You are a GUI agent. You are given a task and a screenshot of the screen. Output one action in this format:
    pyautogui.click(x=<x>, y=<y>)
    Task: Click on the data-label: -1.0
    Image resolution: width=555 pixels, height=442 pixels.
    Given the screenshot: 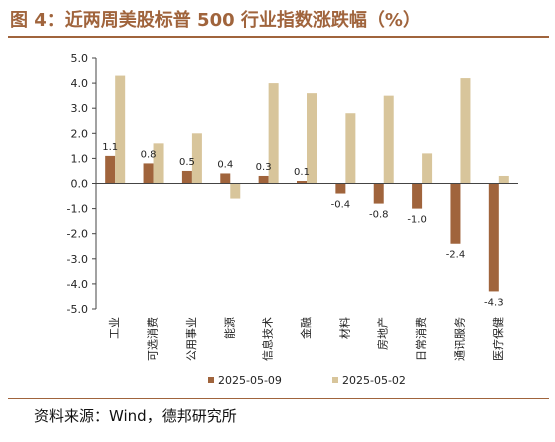 What is the action you would take?
    pyautogui.click(x=417, y=220)
    